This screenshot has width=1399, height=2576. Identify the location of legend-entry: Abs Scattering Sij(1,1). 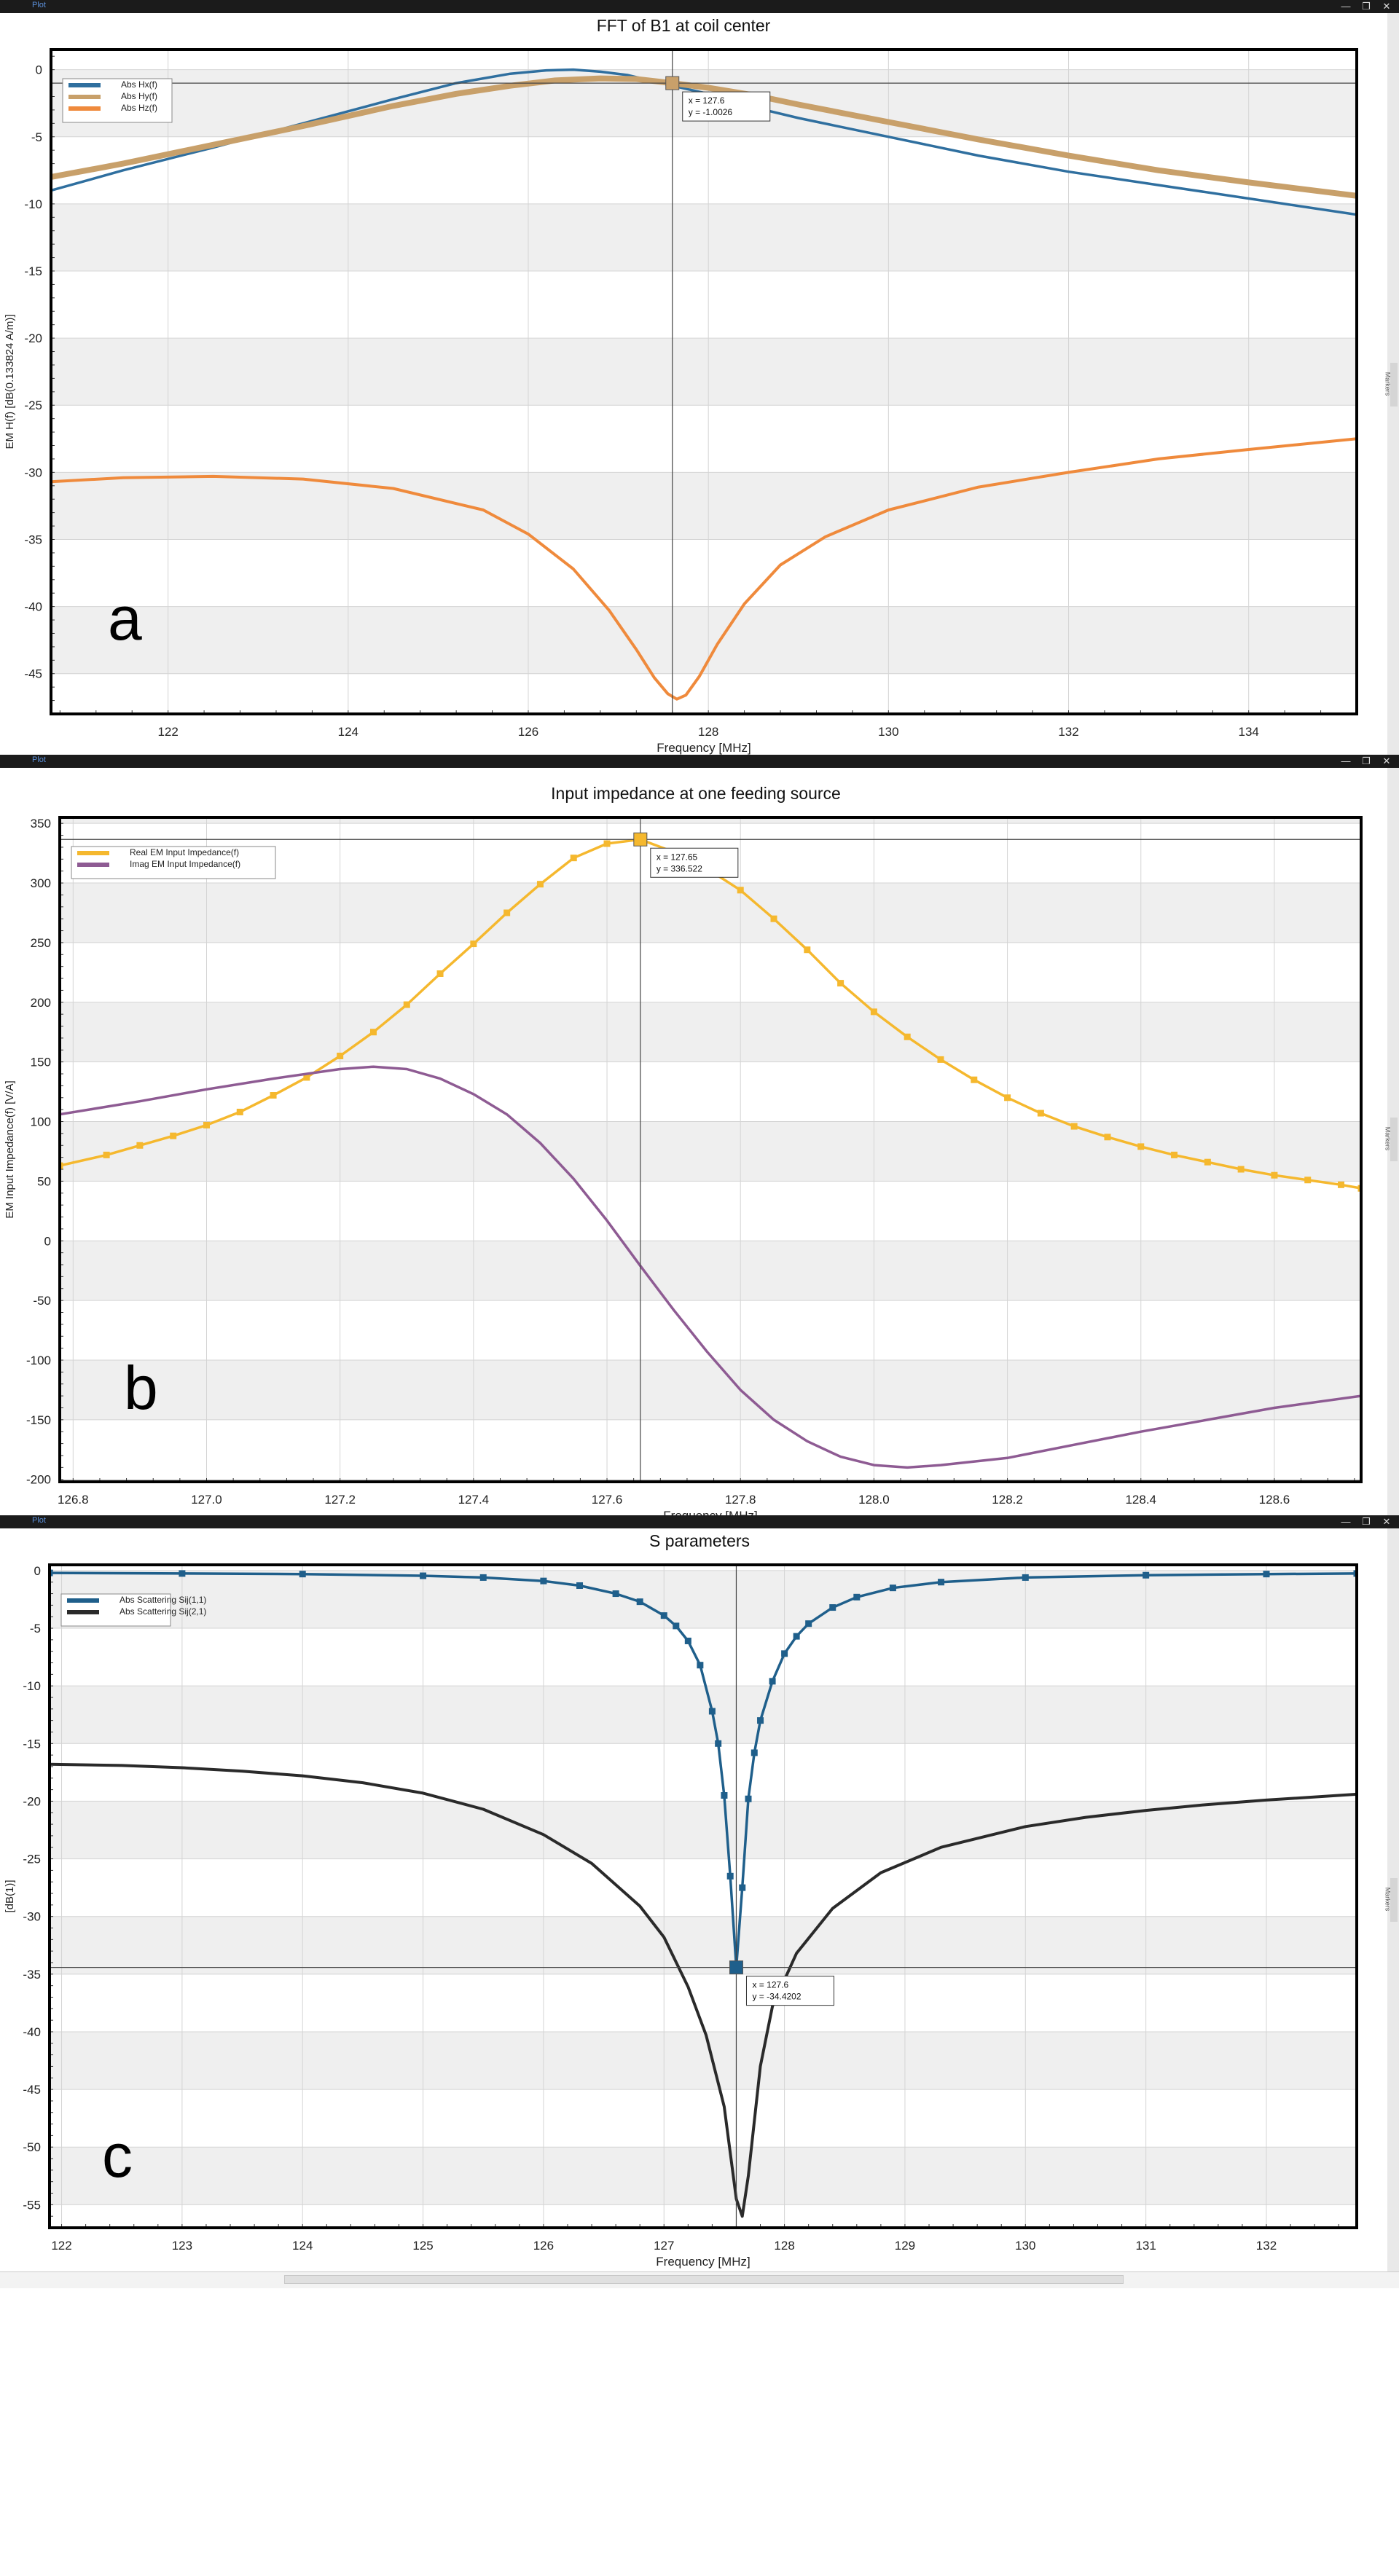
(162, 1600).